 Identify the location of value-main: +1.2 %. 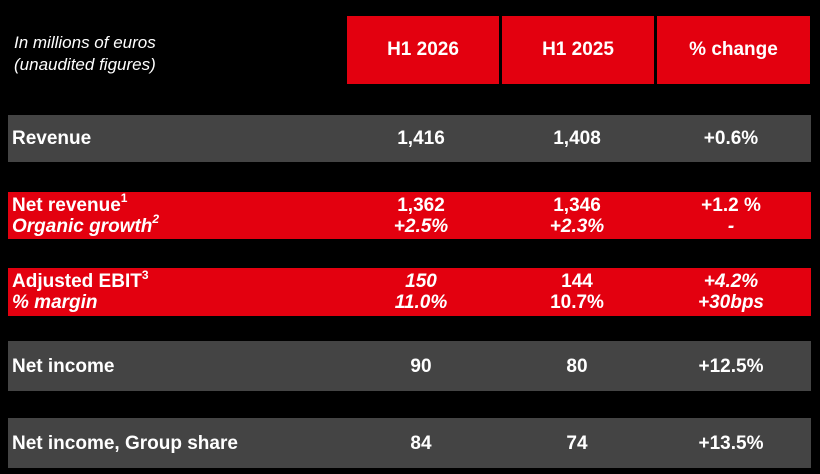
(731, 205).